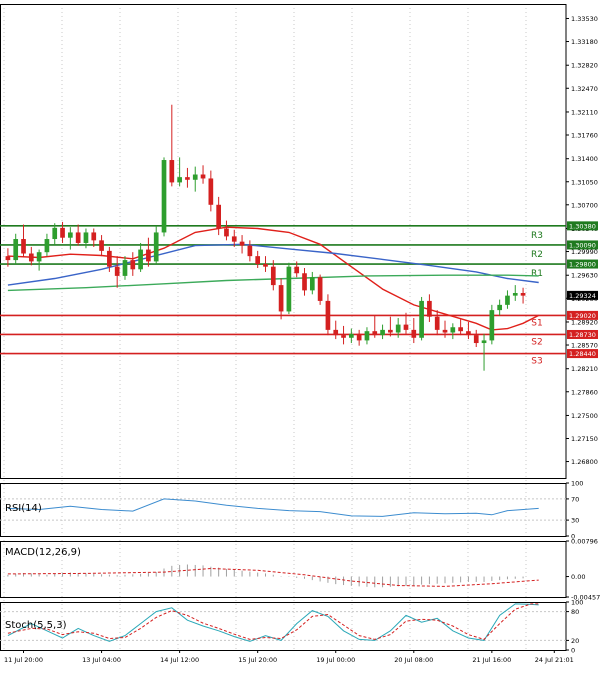 This screenshot has width=600, height=673. Describe the element at coordinates (584, 416) in the screenshot. I see `price-tick-label: 1.27500` at that location.